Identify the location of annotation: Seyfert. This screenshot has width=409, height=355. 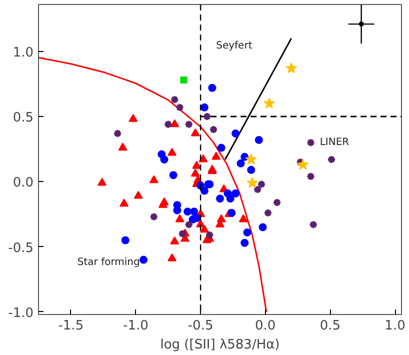
(234, 46).